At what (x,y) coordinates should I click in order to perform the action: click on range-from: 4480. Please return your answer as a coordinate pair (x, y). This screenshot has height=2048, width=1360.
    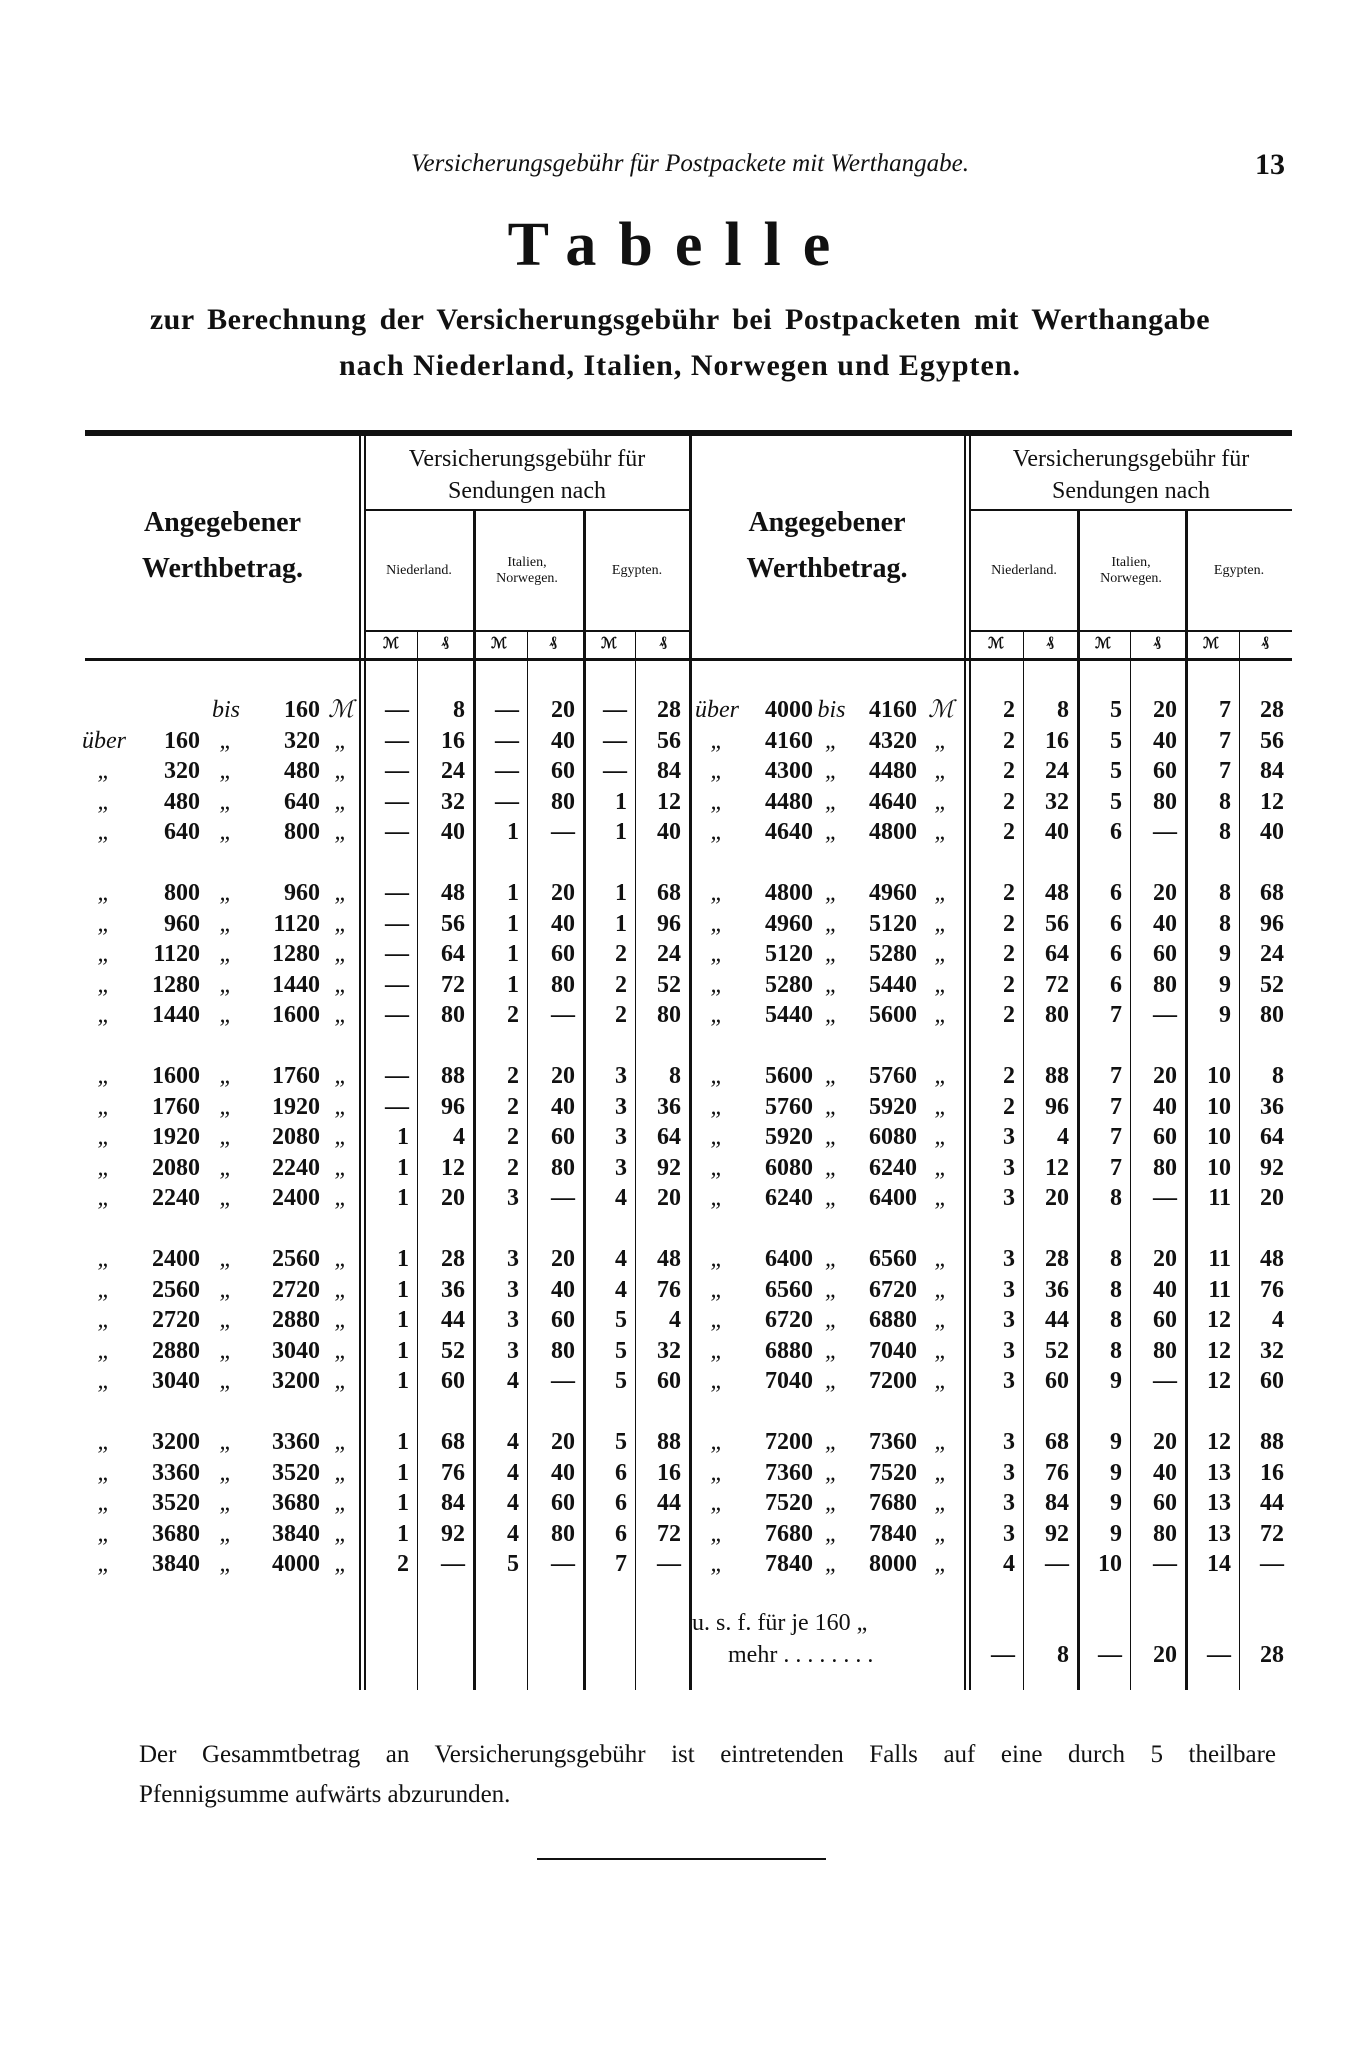
    Looking at the image, I should click on (789, 801).